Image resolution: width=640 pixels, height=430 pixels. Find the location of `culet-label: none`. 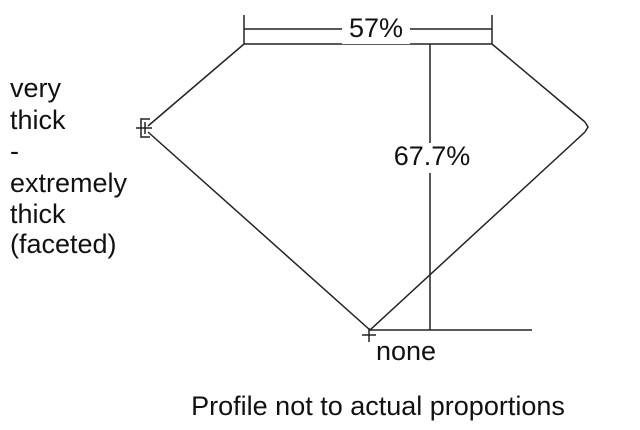

culet-label: none is located at coordinates (406, 351).